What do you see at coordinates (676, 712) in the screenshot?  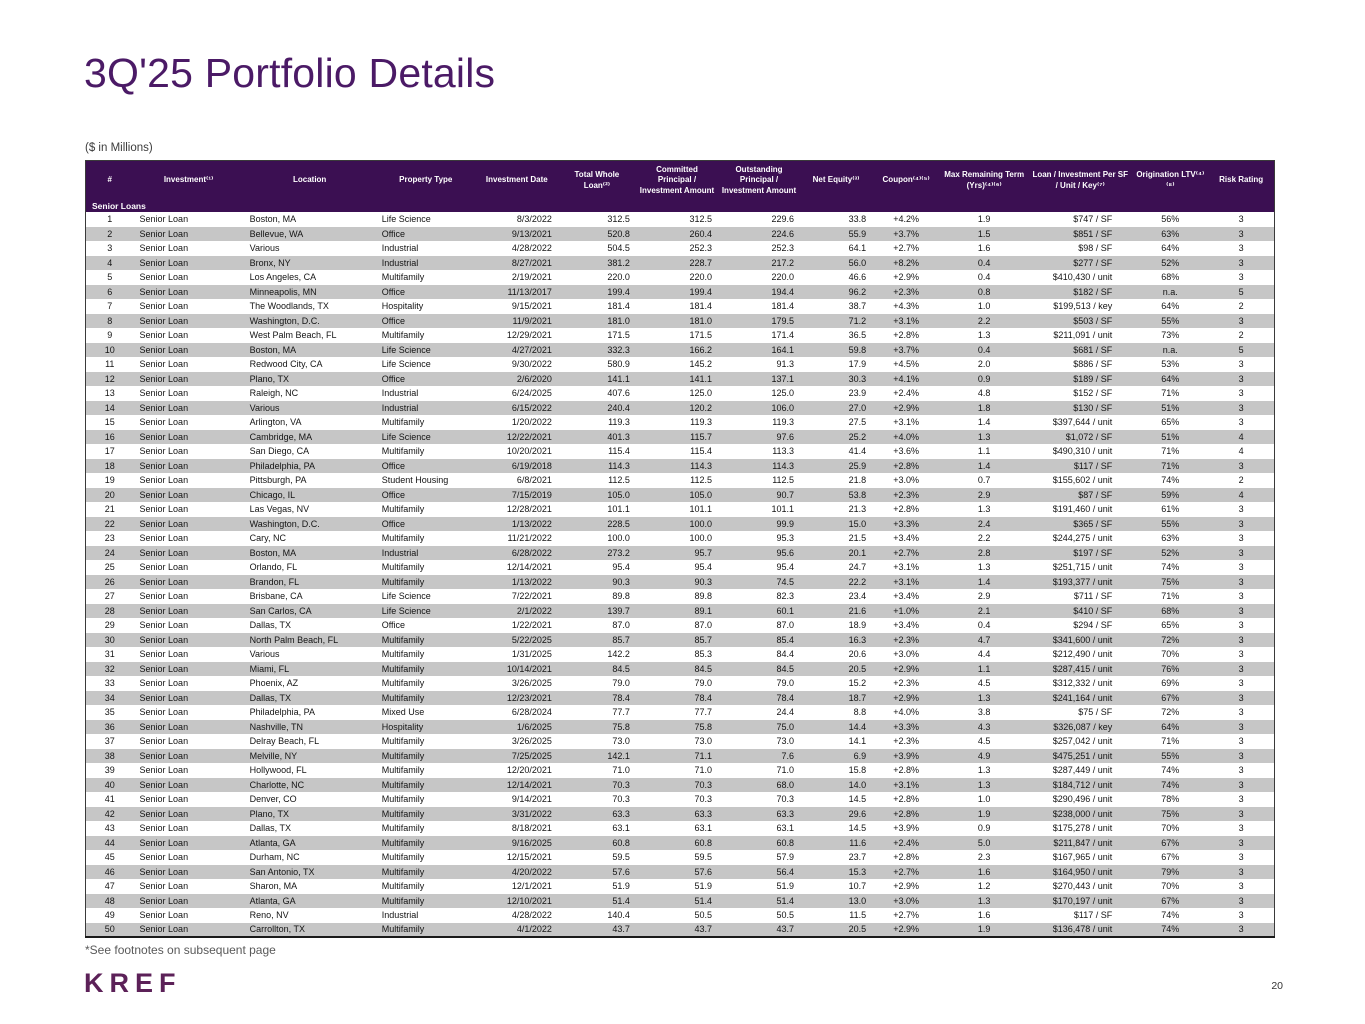 I see `table-cell: 77.7` at bounding box center [676, 712].